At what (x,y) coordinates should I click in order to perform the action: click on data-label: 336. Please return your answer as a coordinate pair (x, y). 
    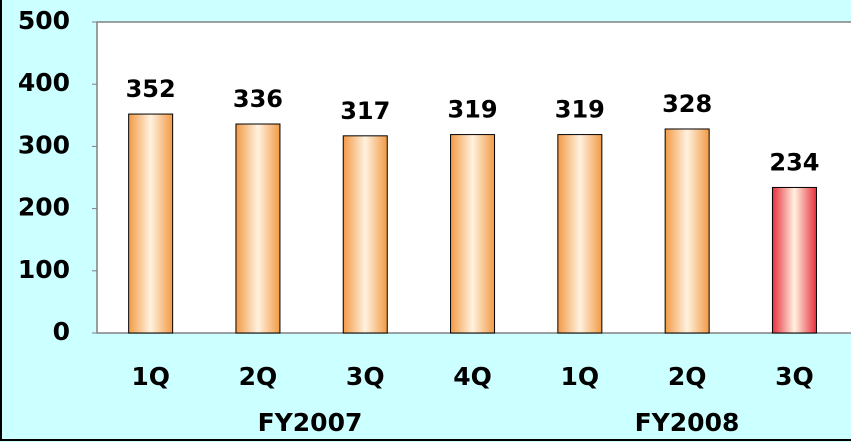
    Looking at the image, I should click on (258, 99).